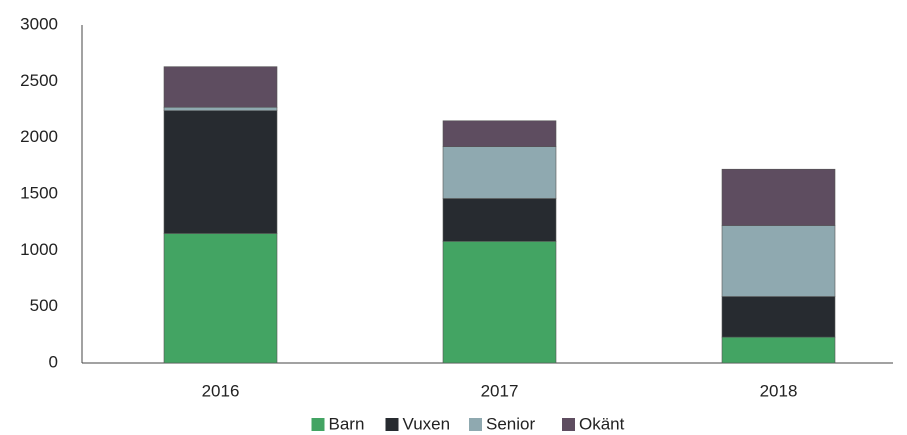  I want to click on x-tick-label: 2016, so click(221, 390).